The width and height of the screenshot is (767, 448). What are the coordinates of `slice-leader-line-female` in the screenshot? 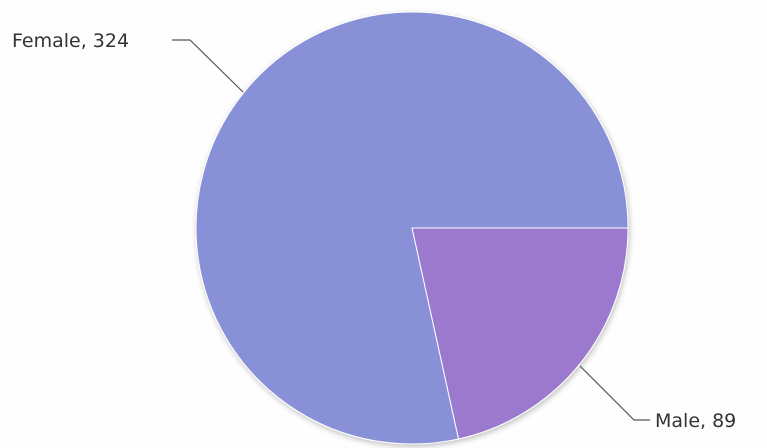 It's located at (208, 66).